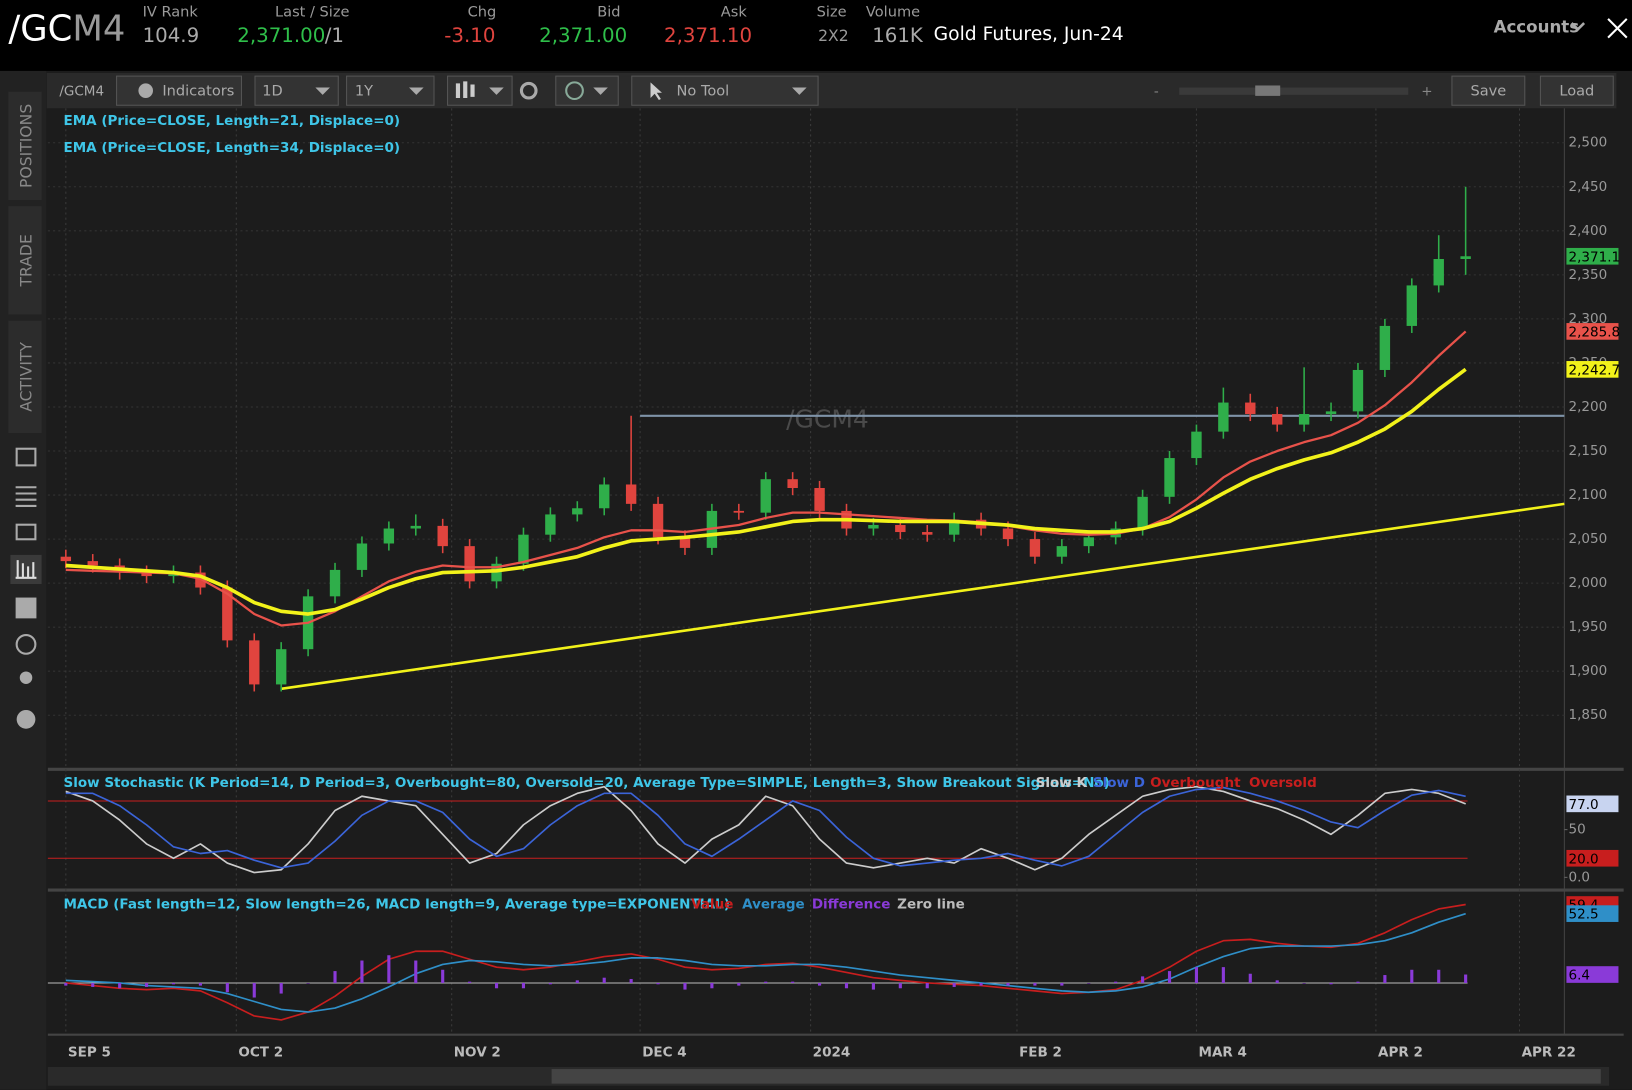 The height and width of the screenshot is (1090, 1632). I want to click on scroll-thumb, so click(1076, 1076).